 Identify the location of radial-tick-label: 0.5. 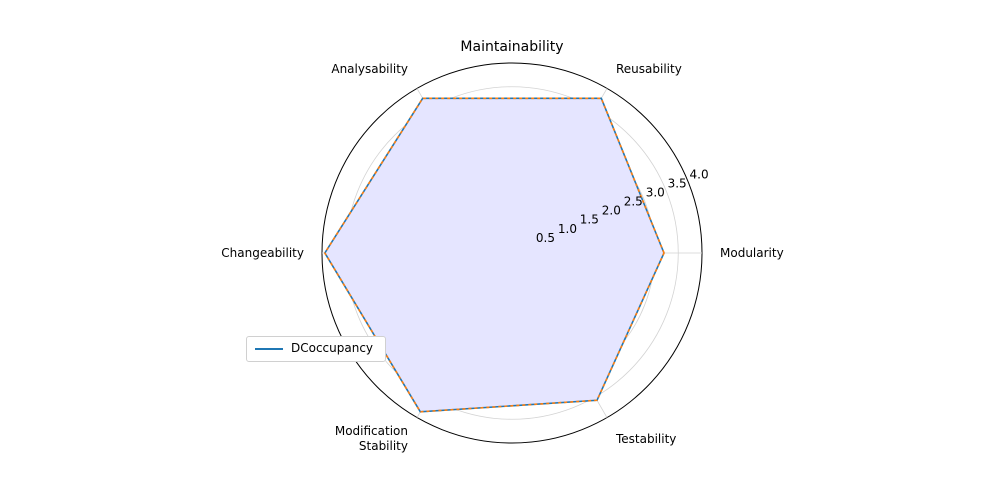
(545, 238).